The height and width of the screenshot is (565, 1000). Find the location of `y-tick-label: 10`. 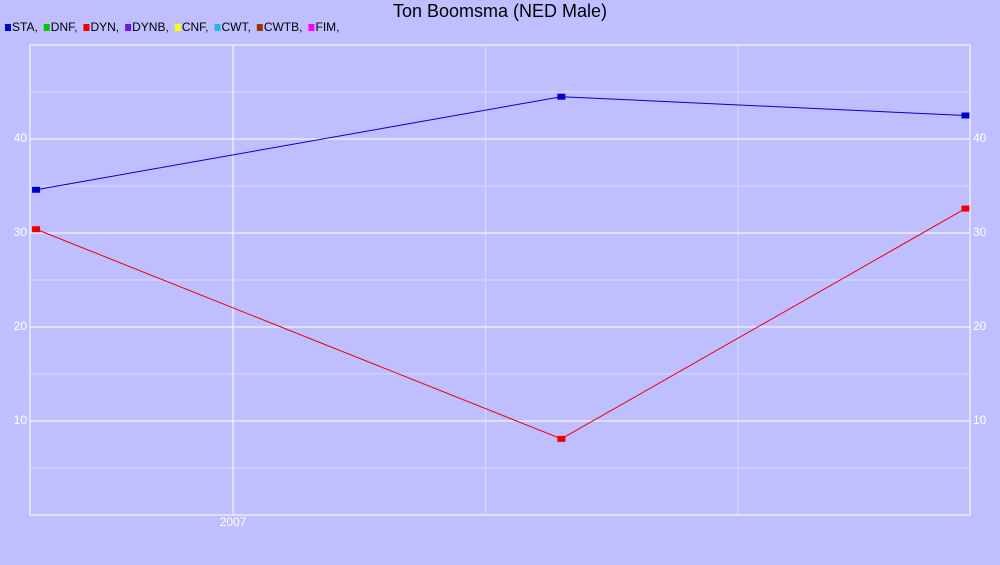

y-tick-label: 10 is located at coordinates (21, 420).